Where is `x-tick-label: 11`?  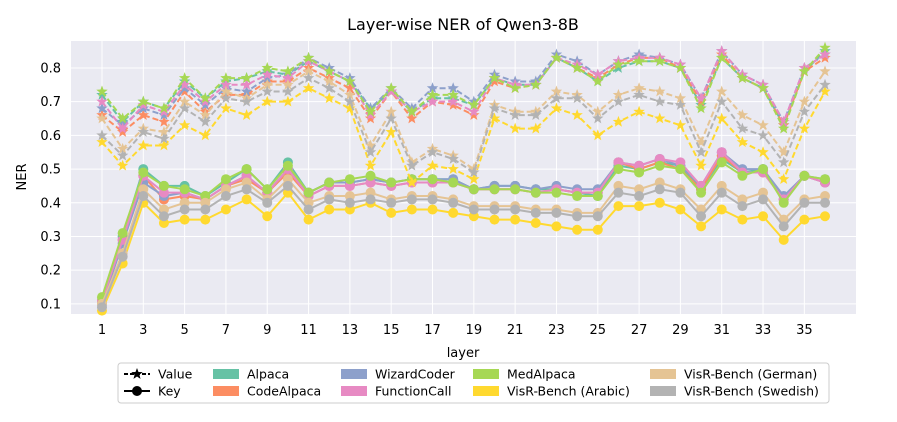 x-tick-label: 11 is located at coordinates (308, 330).